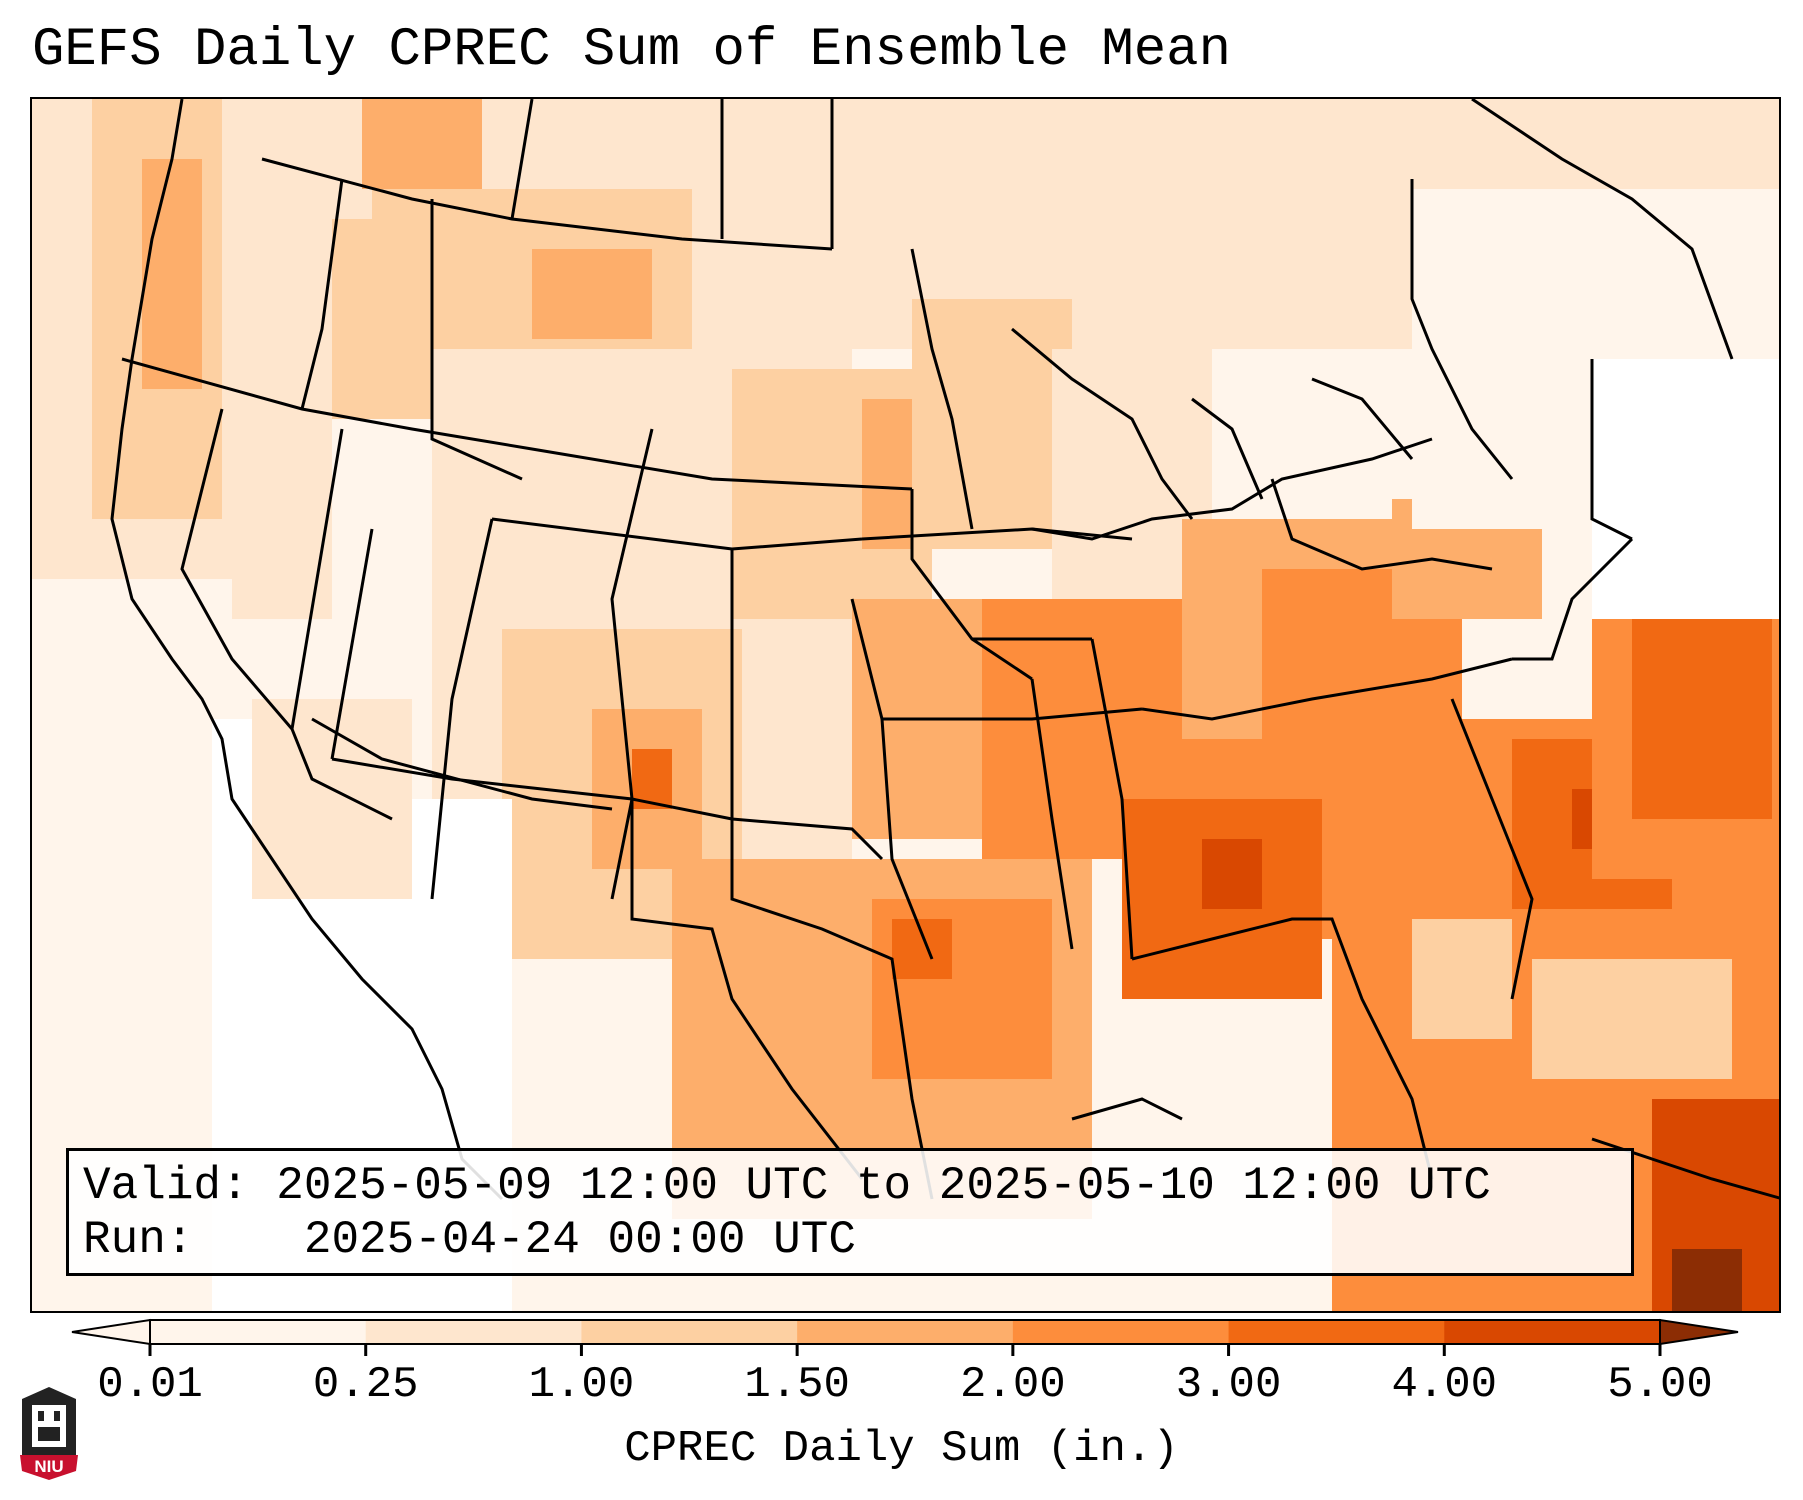 This screenshot has height=1500, width=1803. I want to click on colorbar-tick-label: 4.00, so click(1444, 1385).